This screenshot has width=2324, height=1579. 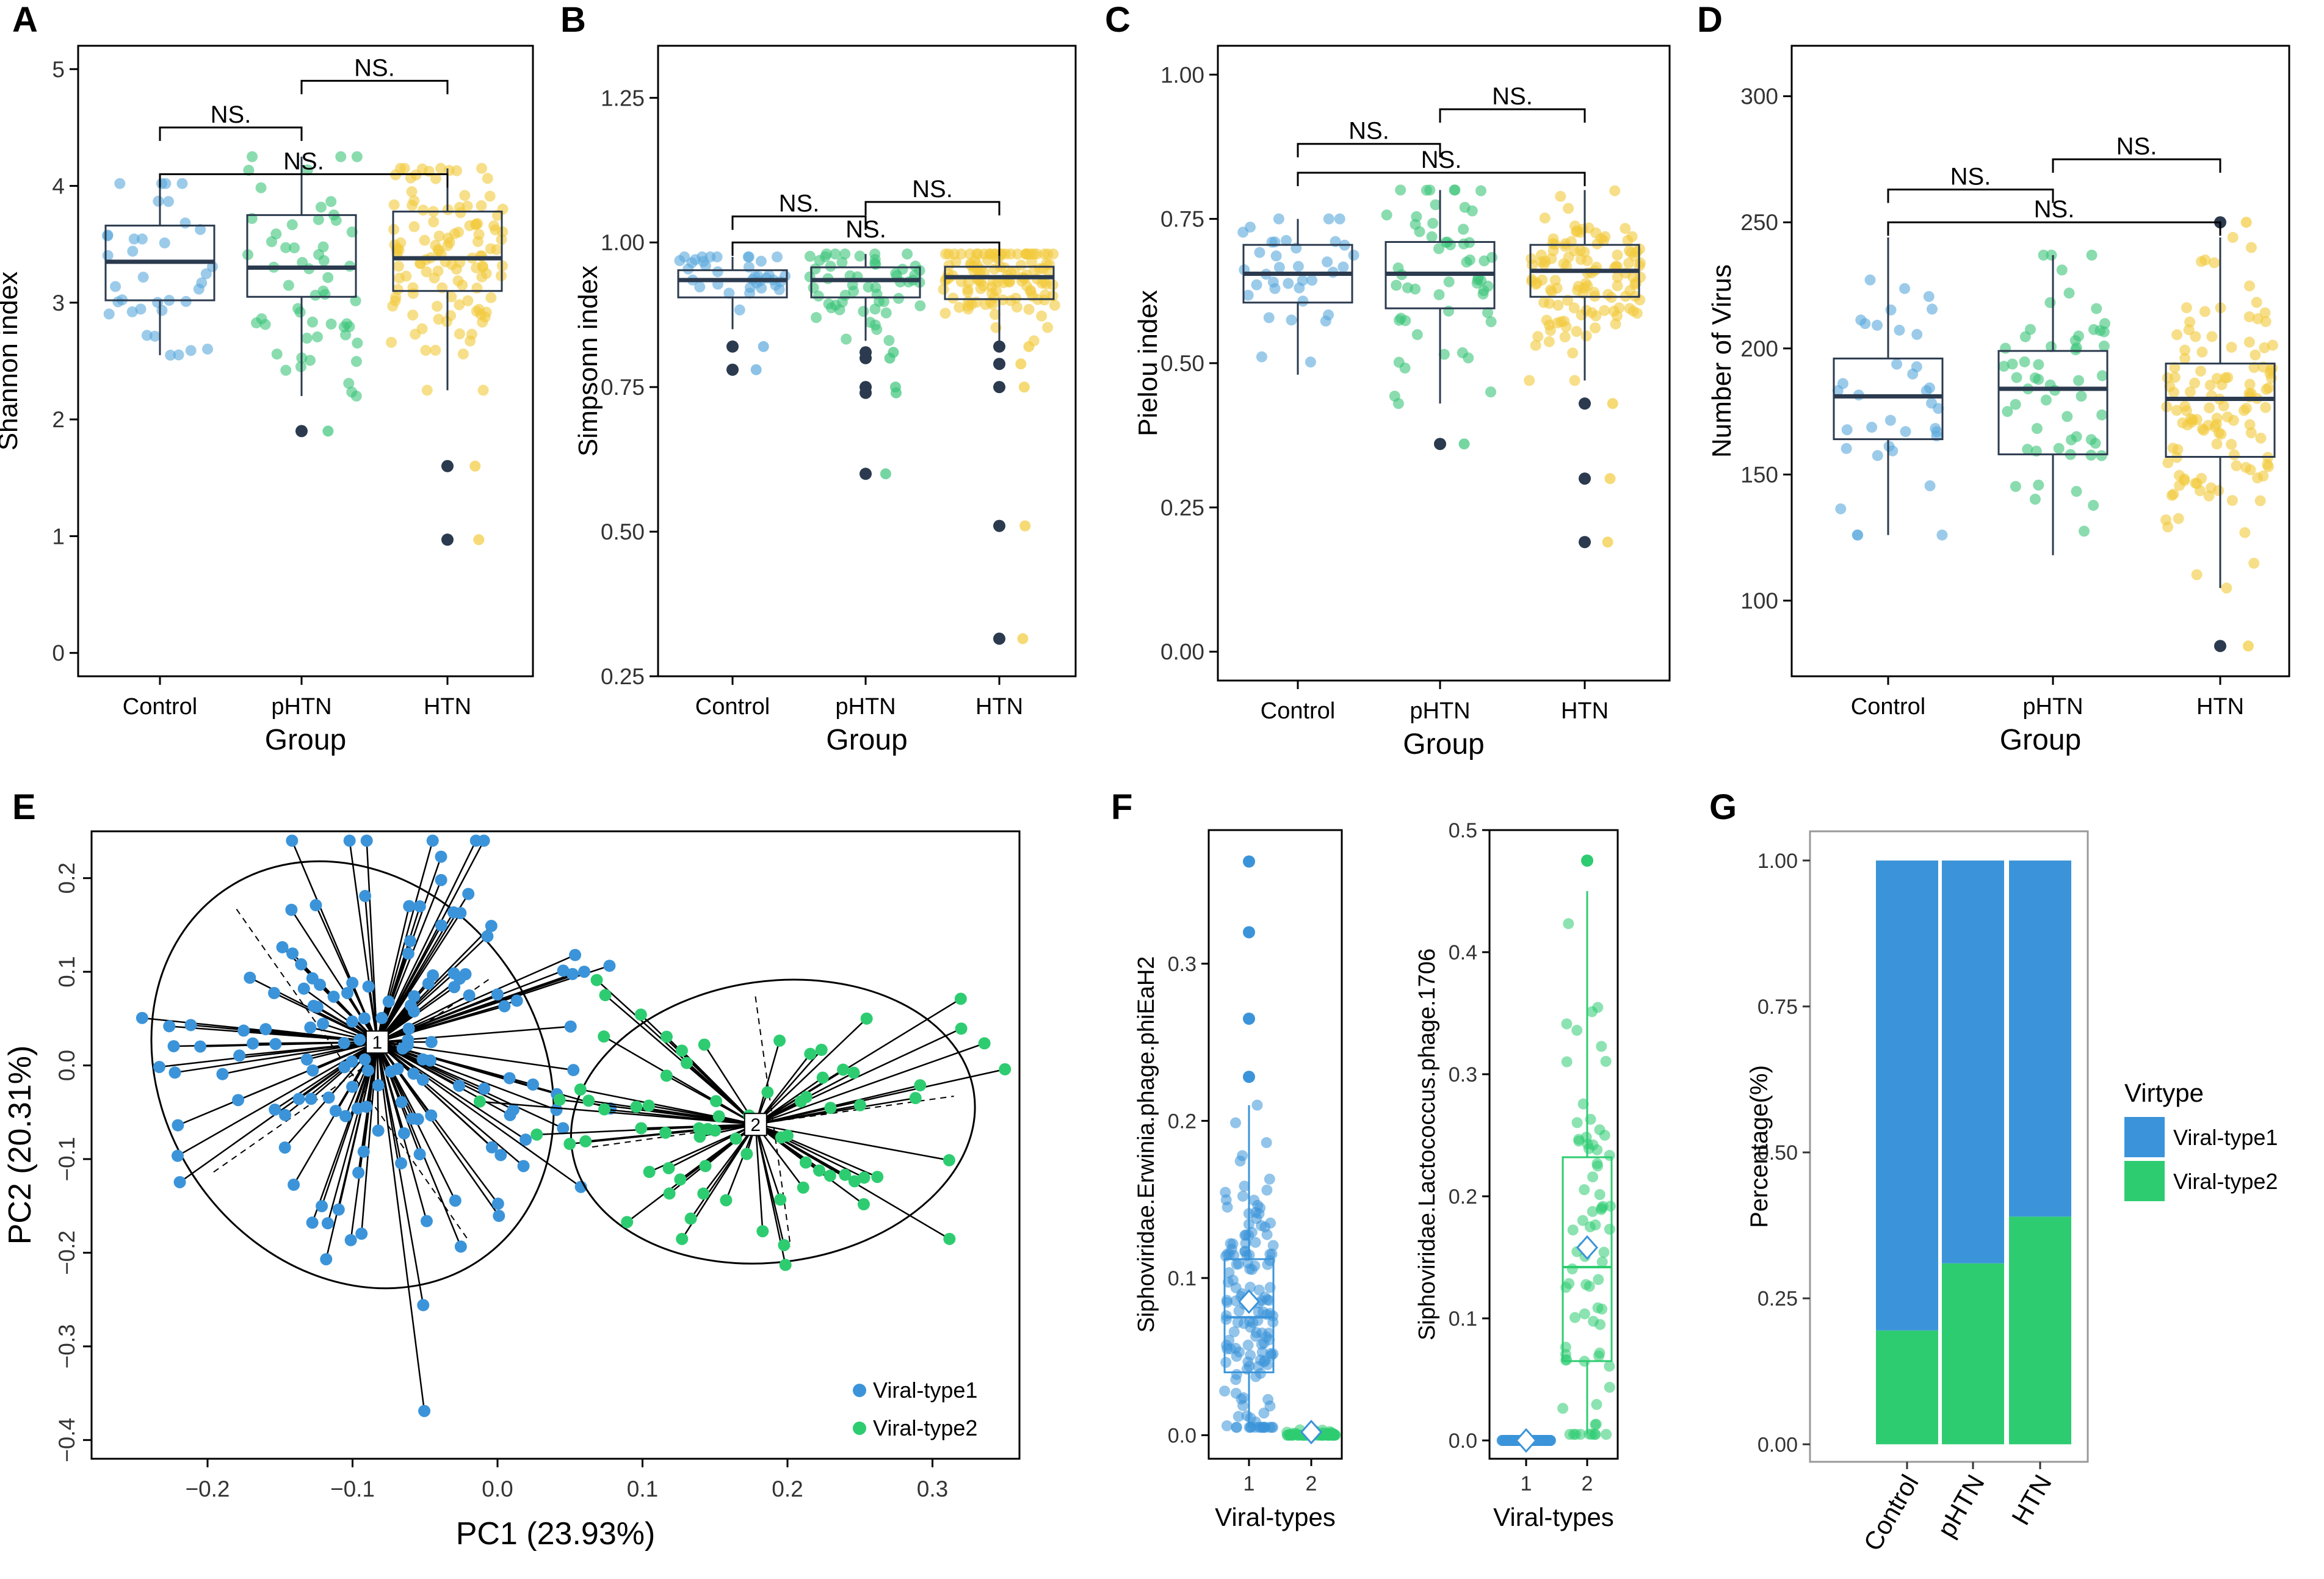 I want to click on significance-label: NS., so click(x=799, y=203).